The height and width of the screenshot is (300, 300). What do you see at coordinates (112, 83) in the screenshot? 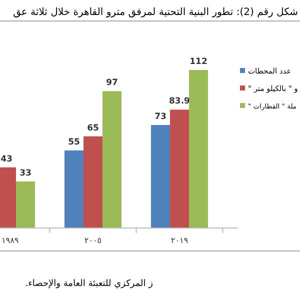
I see `label: 97` at bounding box center [112, 83].